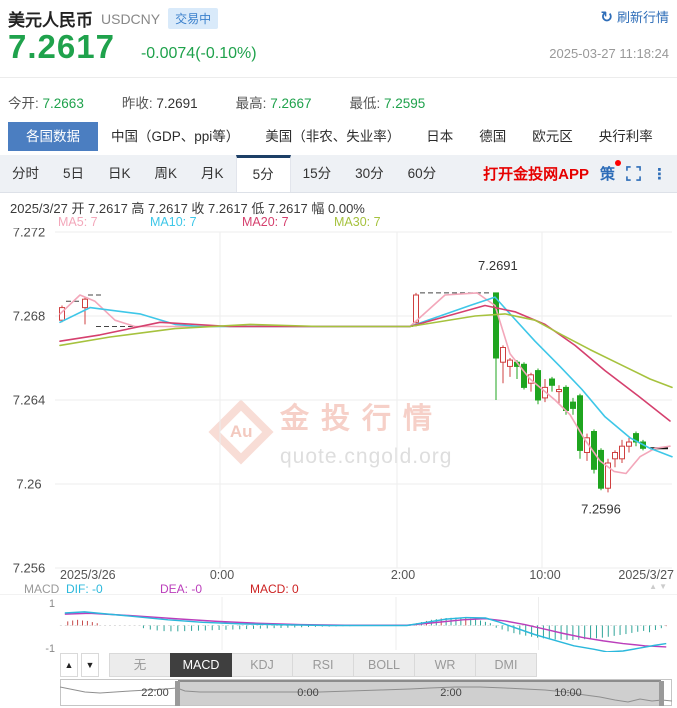 This screenshot has height=708, width=677. What do you see at coordinates (84, 589) in the screenshot?
I see `macd-dif-value: DIF: -0` at bounding box center [84, 589].